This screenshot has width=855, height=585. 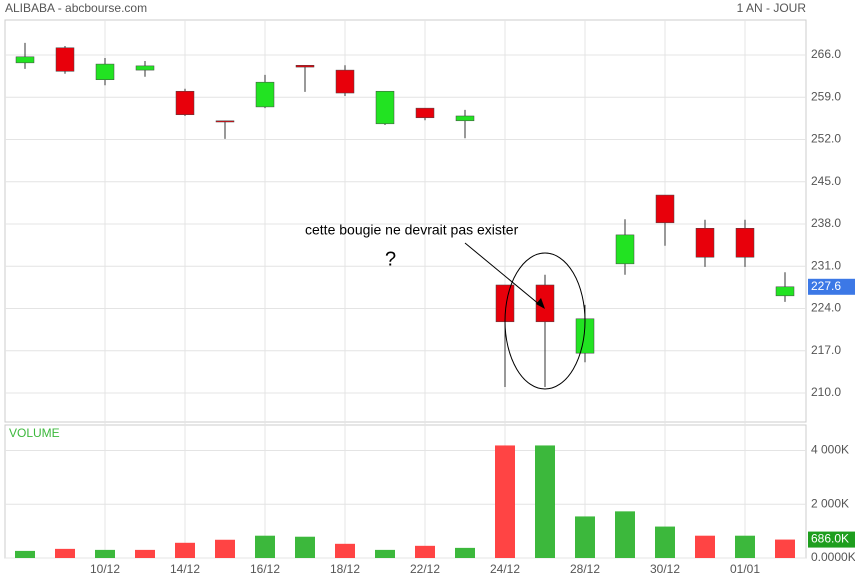 I want to click on x-tick-label: 10/12, so click(x=105, y=569).